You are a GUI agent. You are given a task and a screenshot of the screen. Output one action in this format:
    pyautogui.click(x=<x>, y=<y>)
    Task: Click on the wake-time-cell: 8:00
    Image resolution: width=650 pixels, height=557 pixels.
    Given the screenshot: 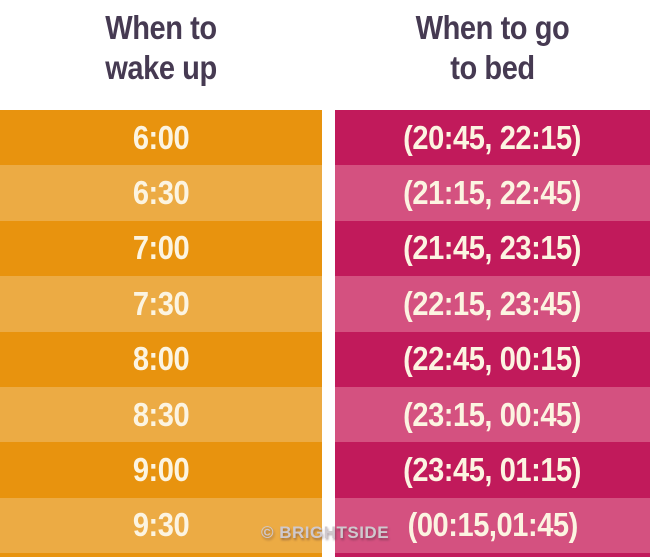 What is the action you would take?
    pyautogui.click(x=161, y=359)
    